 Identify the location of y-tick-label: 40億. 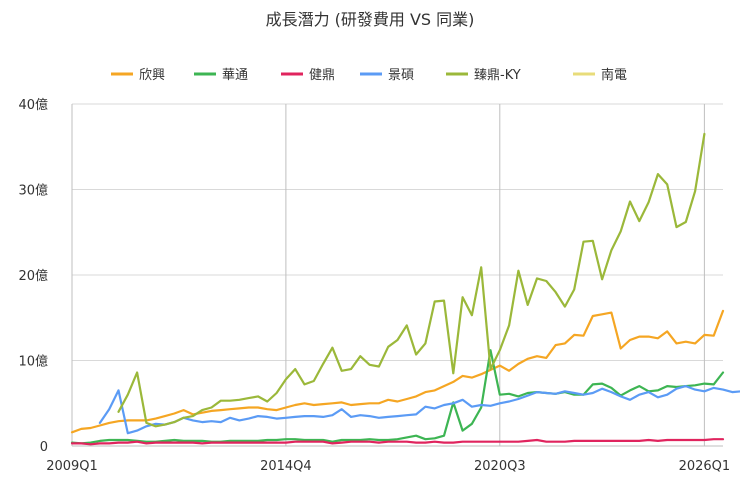
(33, 105).